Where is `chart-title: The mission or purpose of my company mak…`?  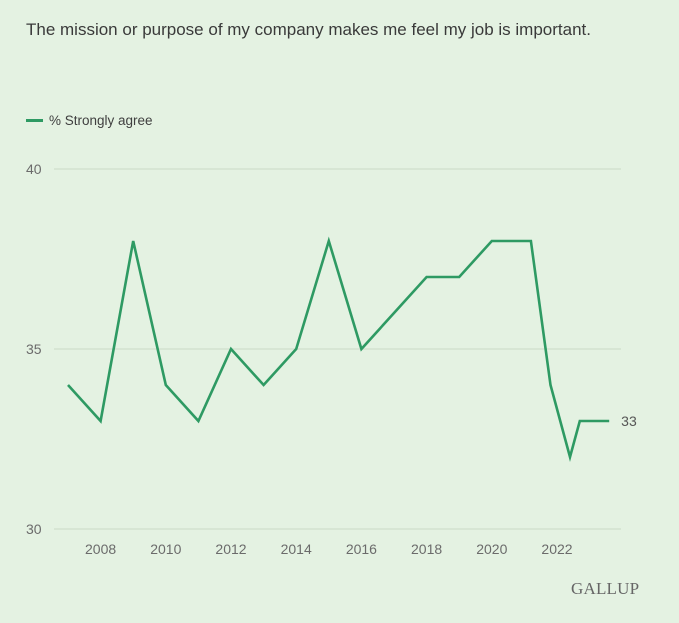
chart-title: The mission or purpose of my company mak… is located at coordinates (308, 29).